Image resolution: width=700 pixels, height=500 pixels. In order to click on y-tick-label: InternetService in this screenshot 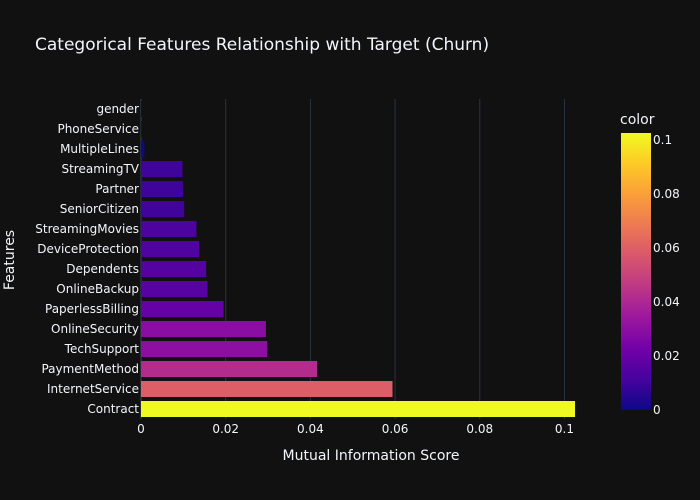, I will do `click(93, 389)`.